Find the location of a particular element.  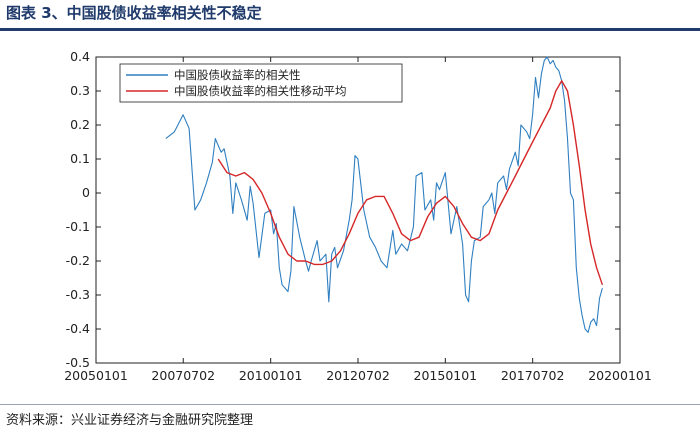

legend-entry-label: 中国股债收益率的相关性 is located at coordinates (237, 75).